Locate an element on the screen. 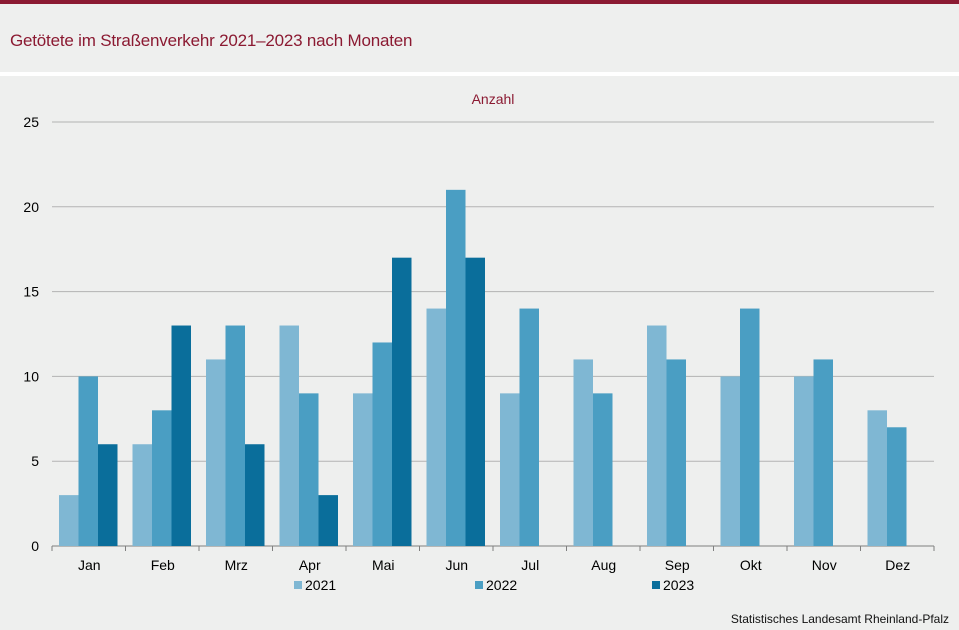  legend-swatch-2022 is located at coordinates (479, 585).